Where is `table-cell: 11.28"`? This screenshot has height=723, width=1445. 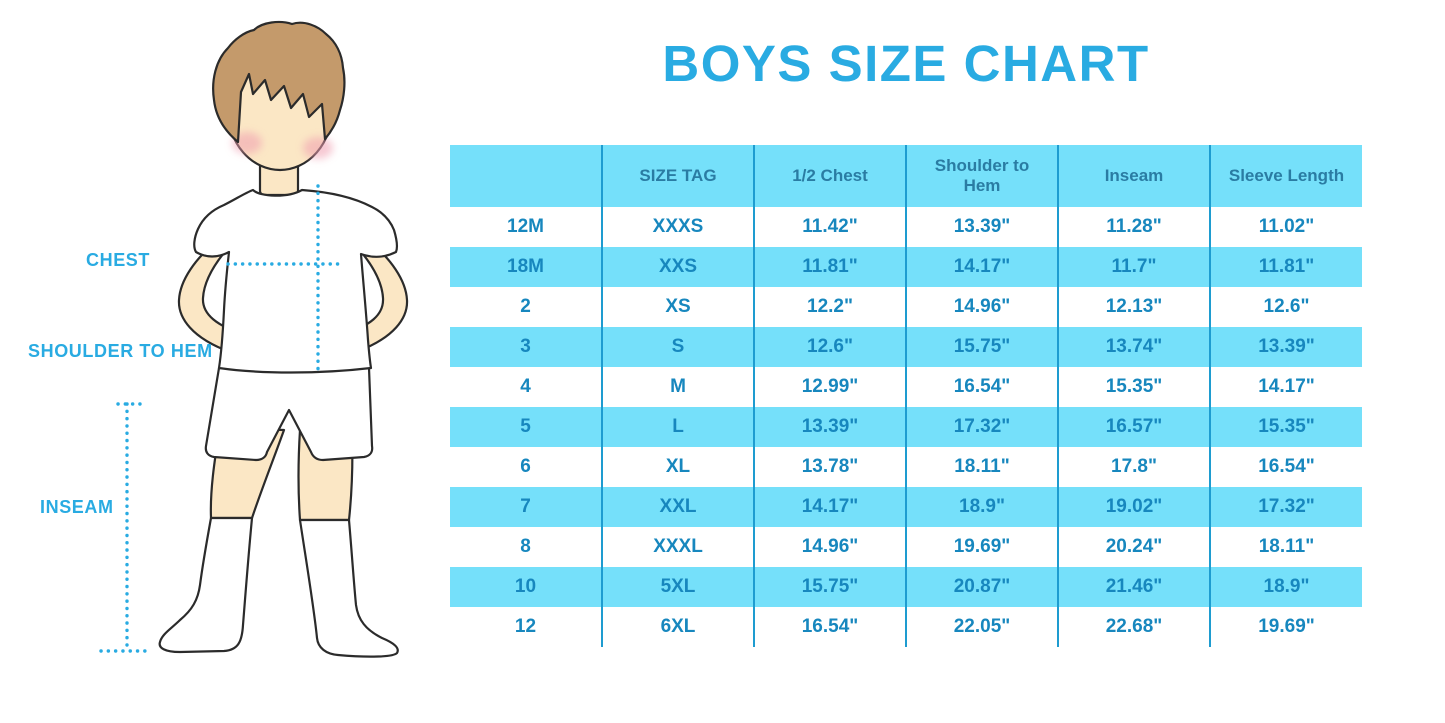
table-cell: 11.28" is located at coordinates (1133, 227).